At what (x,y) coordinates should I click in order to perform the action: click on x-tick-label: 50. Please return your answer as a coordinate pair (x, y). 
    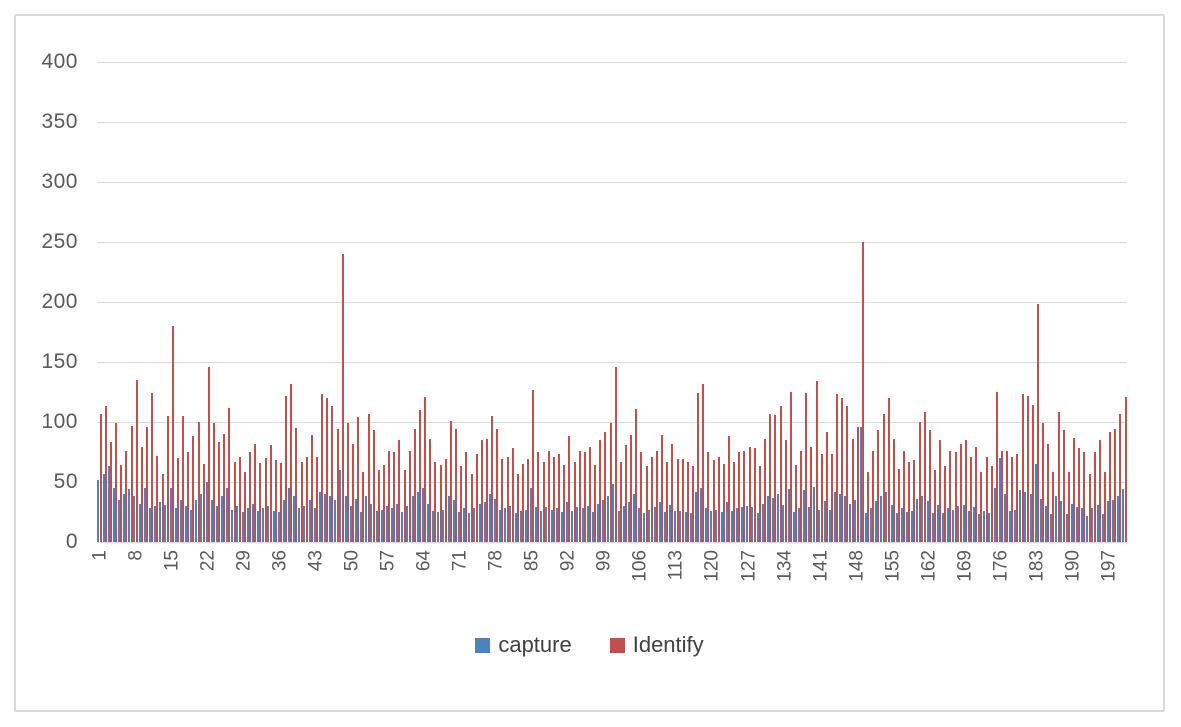
    Looking at the image, I should click on (352, 561).